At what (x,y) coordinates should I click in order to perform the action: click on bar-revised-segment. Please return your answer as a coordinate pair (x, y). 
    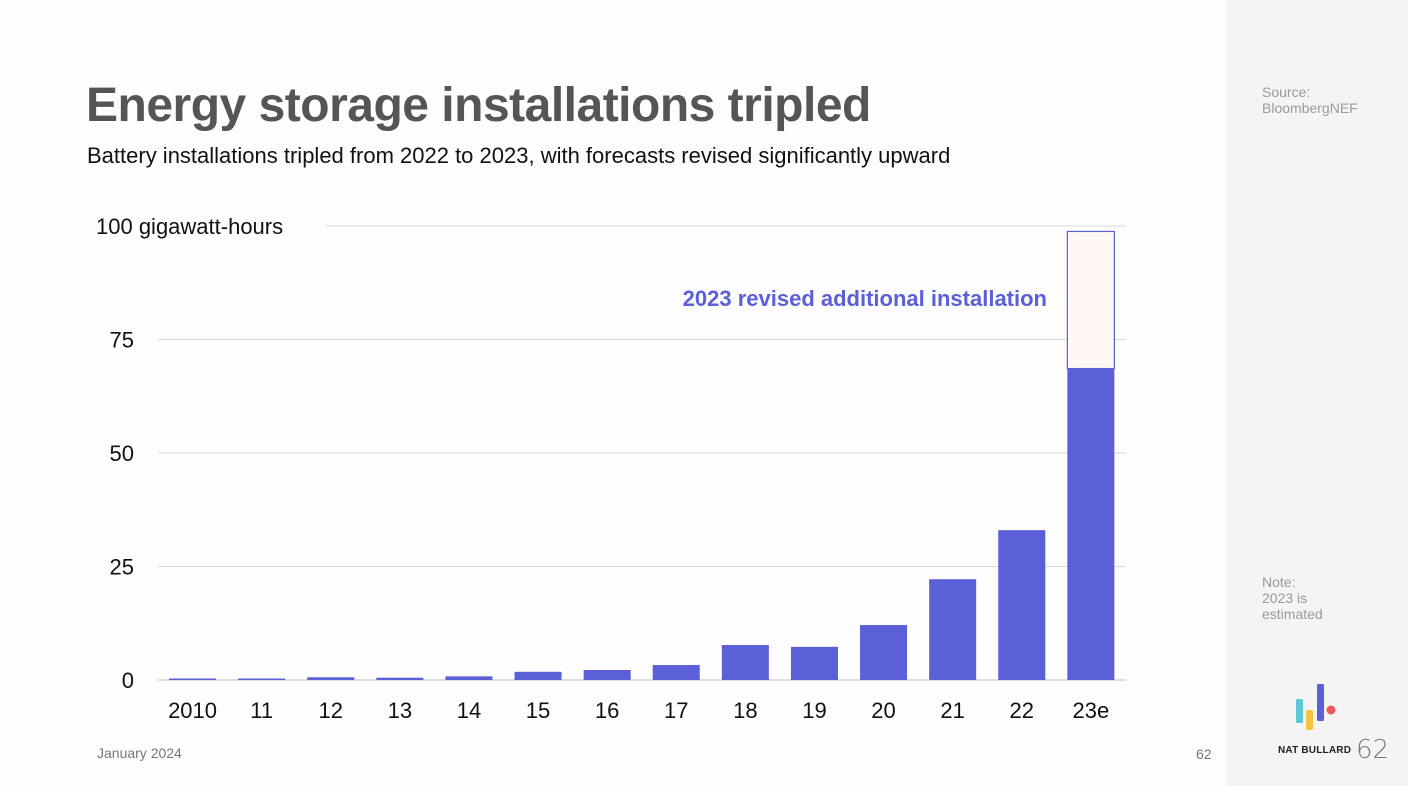
    Looking at the image, I should click on (1090, 300).